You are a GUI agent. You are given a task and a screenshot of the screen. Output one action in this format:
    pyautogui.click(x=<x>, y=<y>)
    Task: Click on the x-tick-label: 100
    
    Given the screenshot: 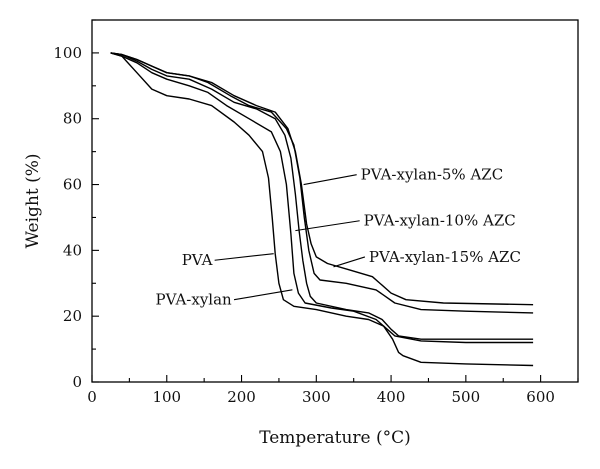 What is the action you would take?
    pyautogui.click(x=166, y=397)
    